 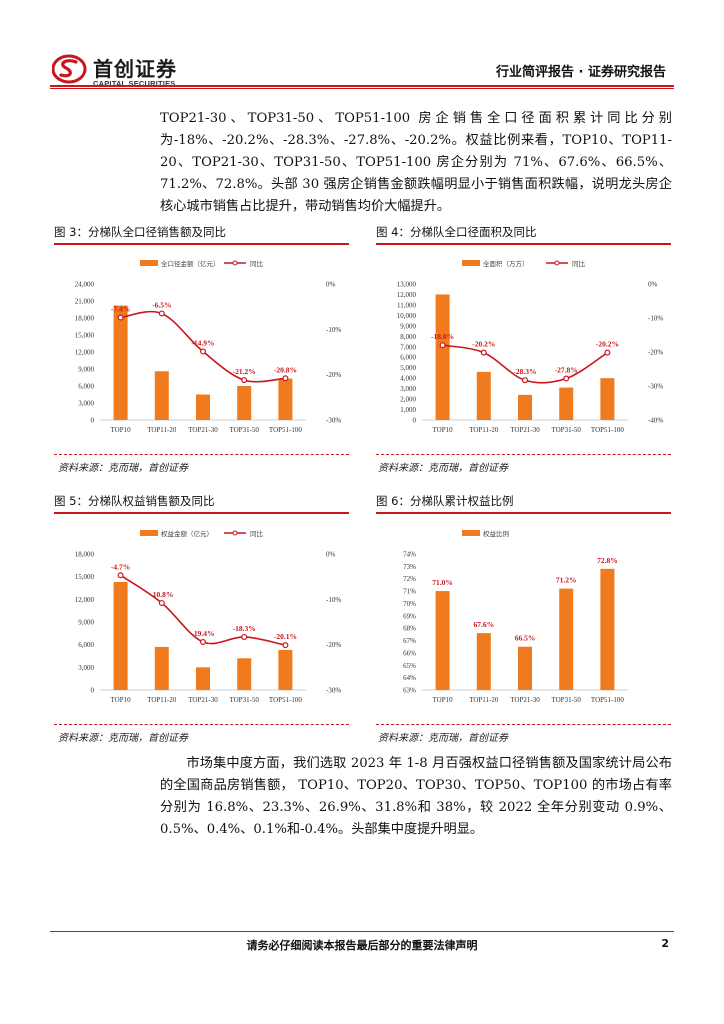 What do you see at coordinates (506, 263) in the screenshot?
I see `legend-bar-label: 全面积（万方）` at bounding box center [506, 263].